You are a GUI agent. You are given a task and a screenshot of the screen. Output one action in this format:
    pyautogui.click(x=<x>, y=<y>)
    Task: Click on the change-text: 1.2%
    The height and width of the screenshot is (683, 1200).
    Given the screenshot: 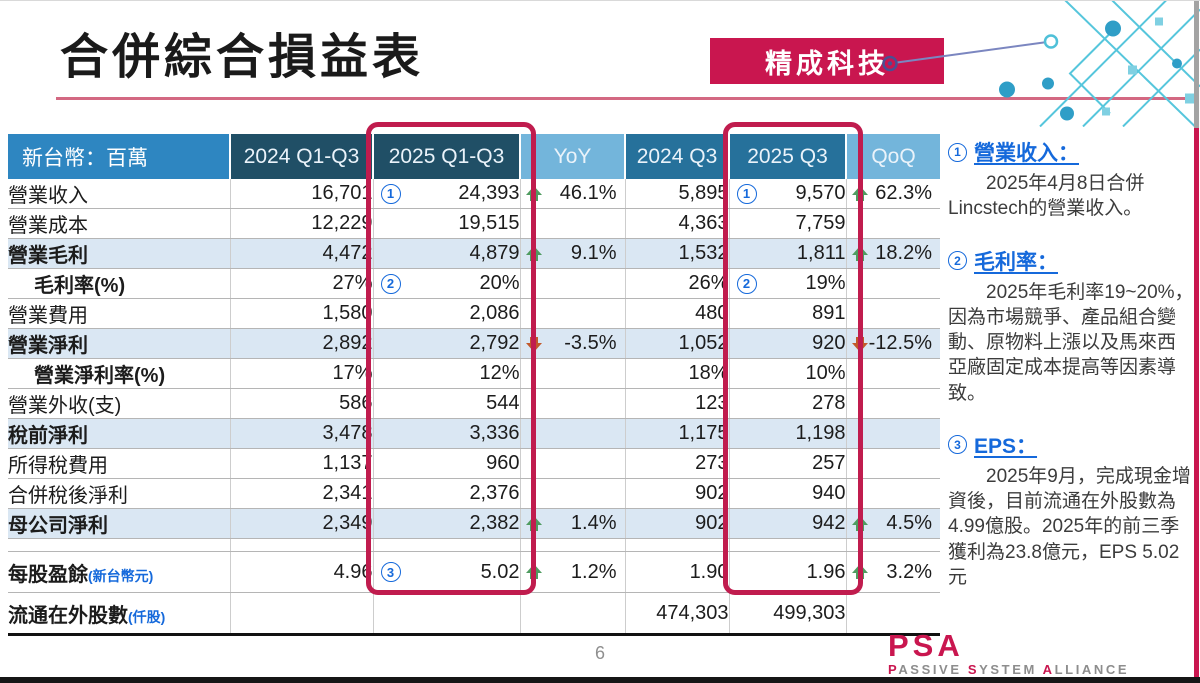 What is the action you would take?
    pyautogui.click(x=593, y=571)
    